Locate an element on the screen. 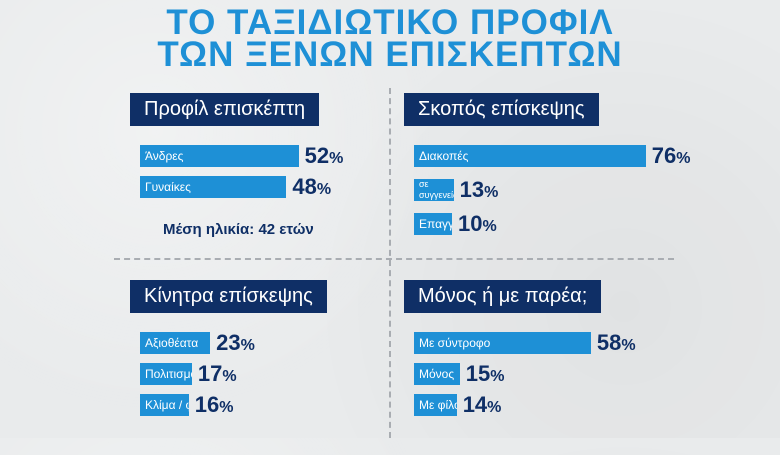  bar-value-number: 17 is located at coordinates (210, 373).